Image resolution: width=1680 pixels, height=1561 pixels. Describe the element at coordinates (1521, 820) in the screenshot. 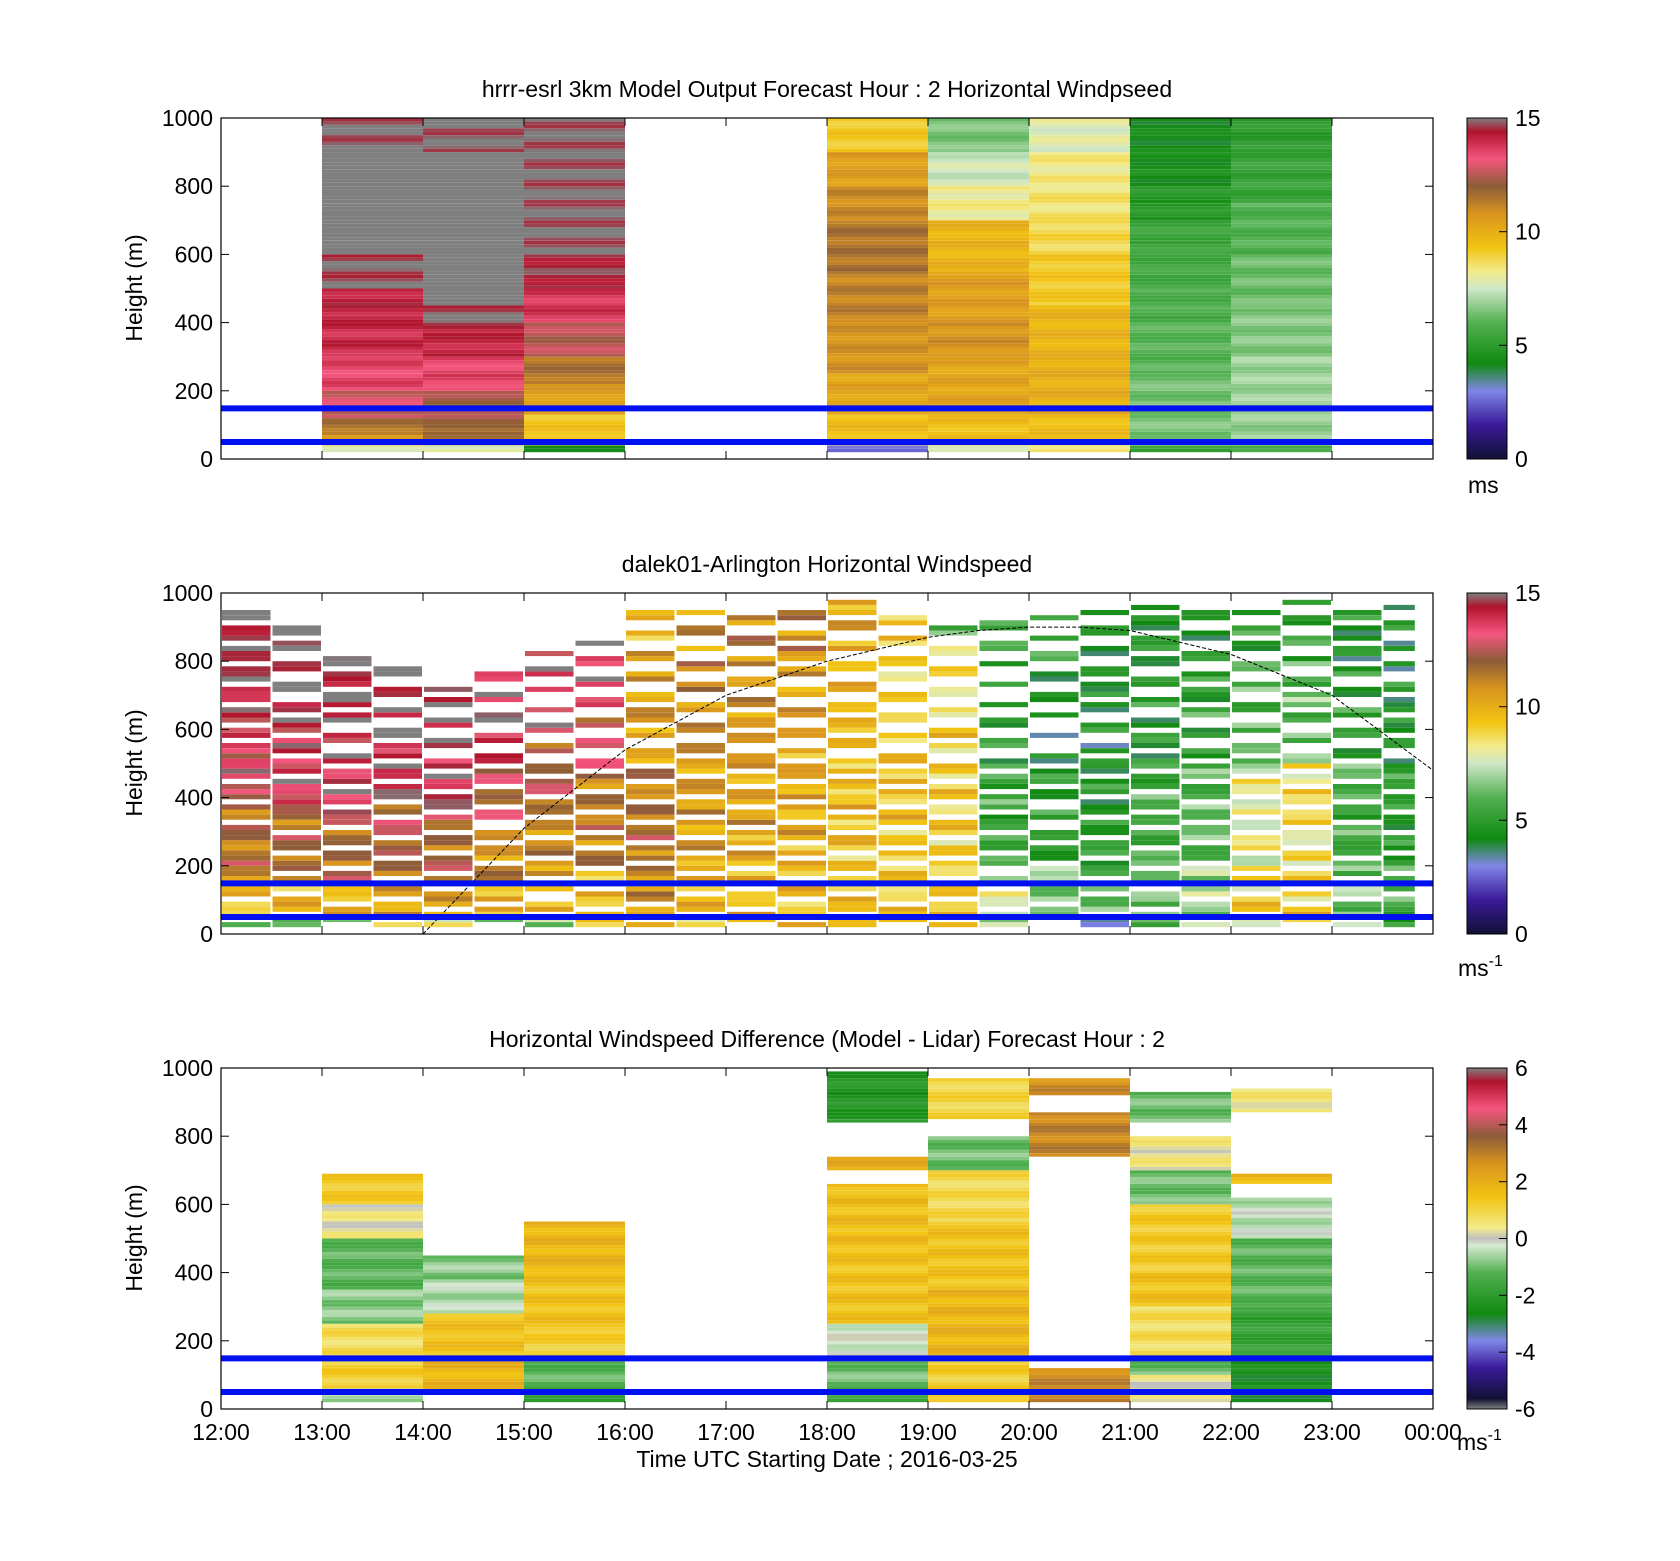

I see `svg-text: 5` at that location.